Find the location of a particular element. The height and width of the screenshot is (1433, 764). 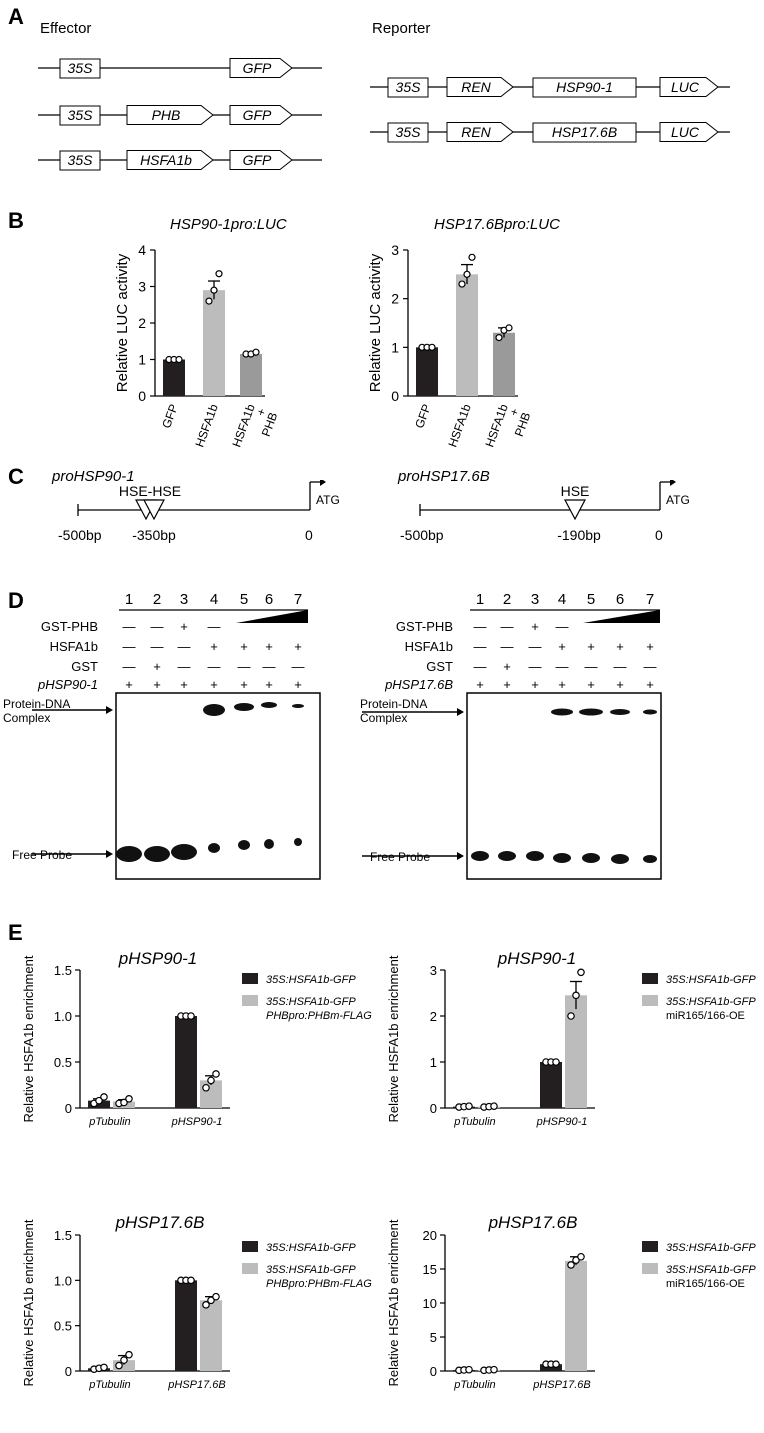

gene-phb-arrow is located at coordinates (170, 115).